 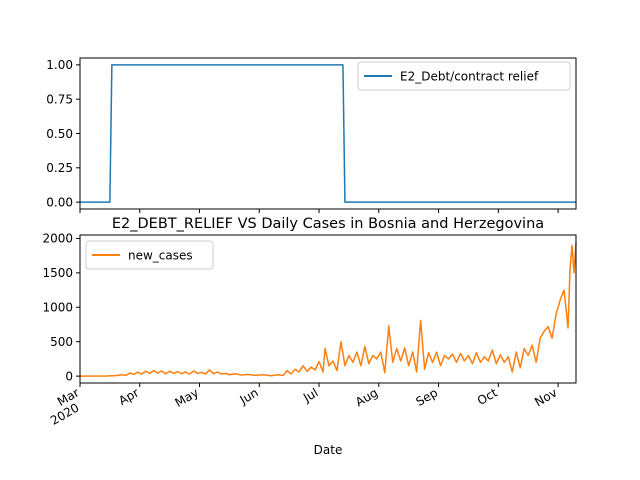 What do you see at coordinates (57, 308) in the screenshot?
I see `y-tick-label: 1000` at bounding box center [57, 308].